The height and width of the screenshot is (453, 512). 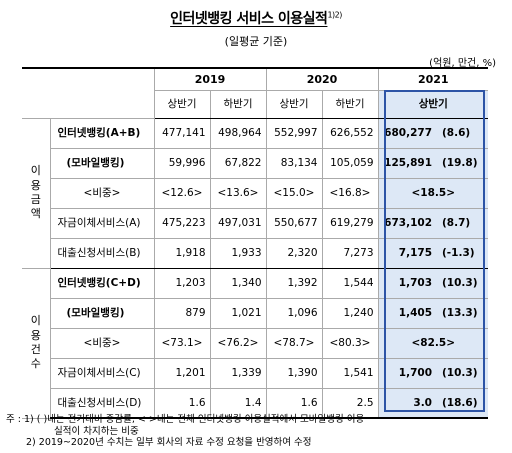 What do you see at coordinates (238, 163) in the screenshot?
I see `cell: 67,822` at bounding box center [238, 163].